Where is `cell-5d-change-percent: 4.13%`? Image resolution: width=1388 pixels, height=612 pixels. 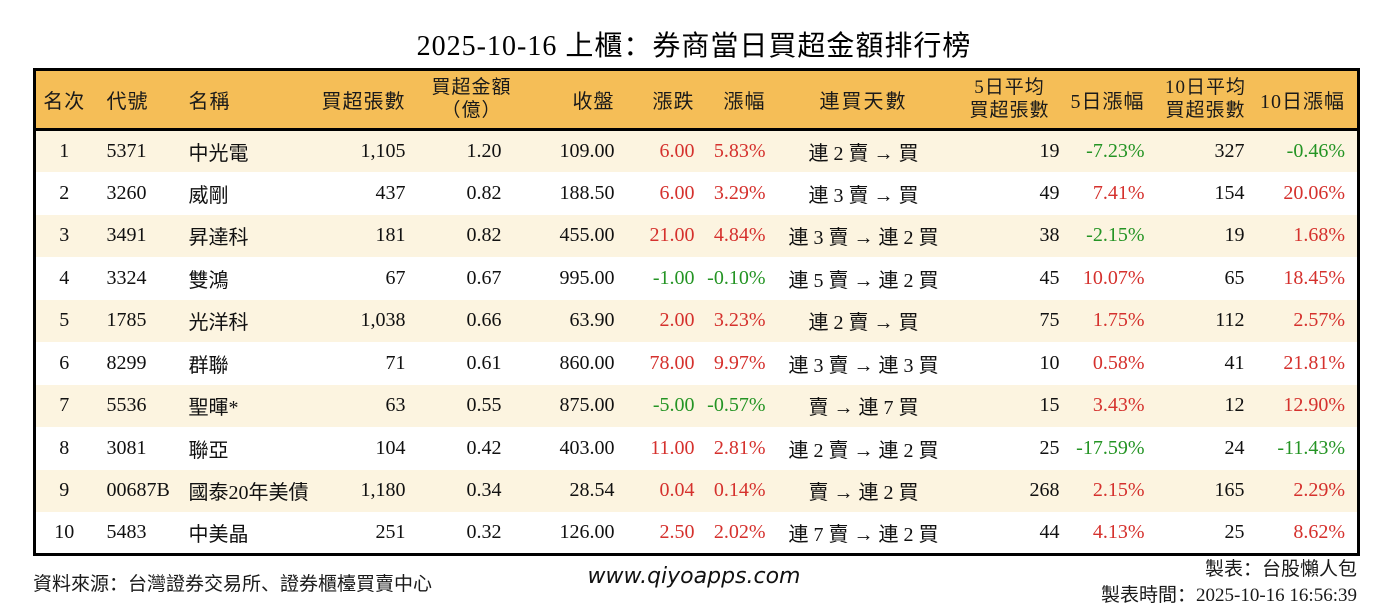 cell-5d-change-percent: 4.13% is located at coordinates (1118, 532).